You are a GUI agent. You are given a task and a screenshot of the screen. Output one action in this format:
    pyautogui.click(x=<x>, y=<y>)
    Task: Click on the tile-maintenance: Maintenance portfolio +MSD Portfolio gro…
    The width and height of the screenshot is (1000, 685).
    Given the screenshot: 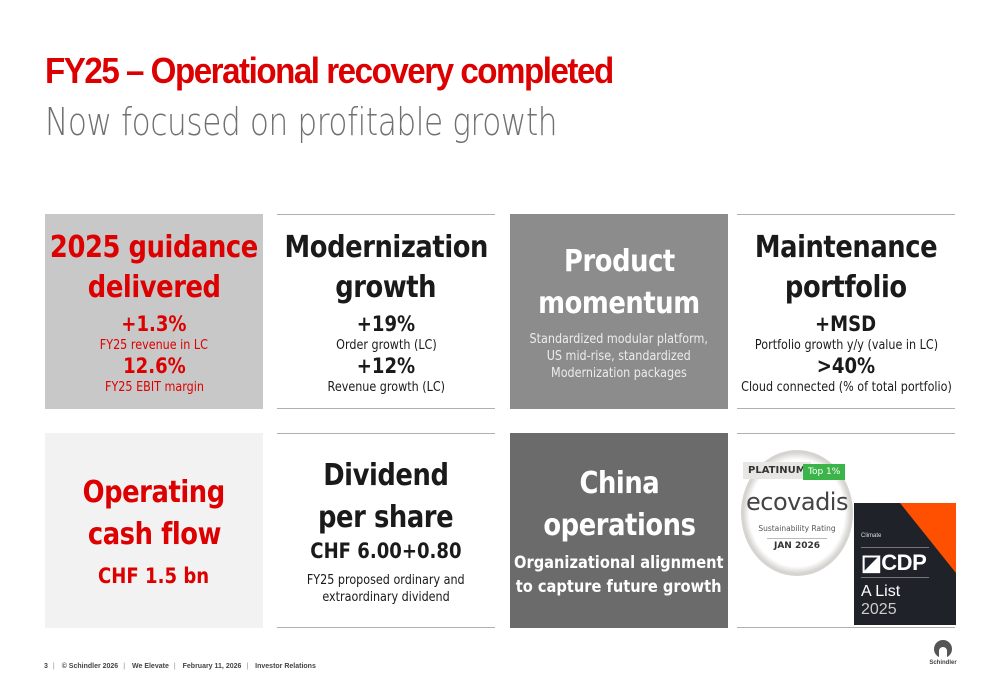 What is the action you would take?
    pyautogui.click(x=846, y=311)
    